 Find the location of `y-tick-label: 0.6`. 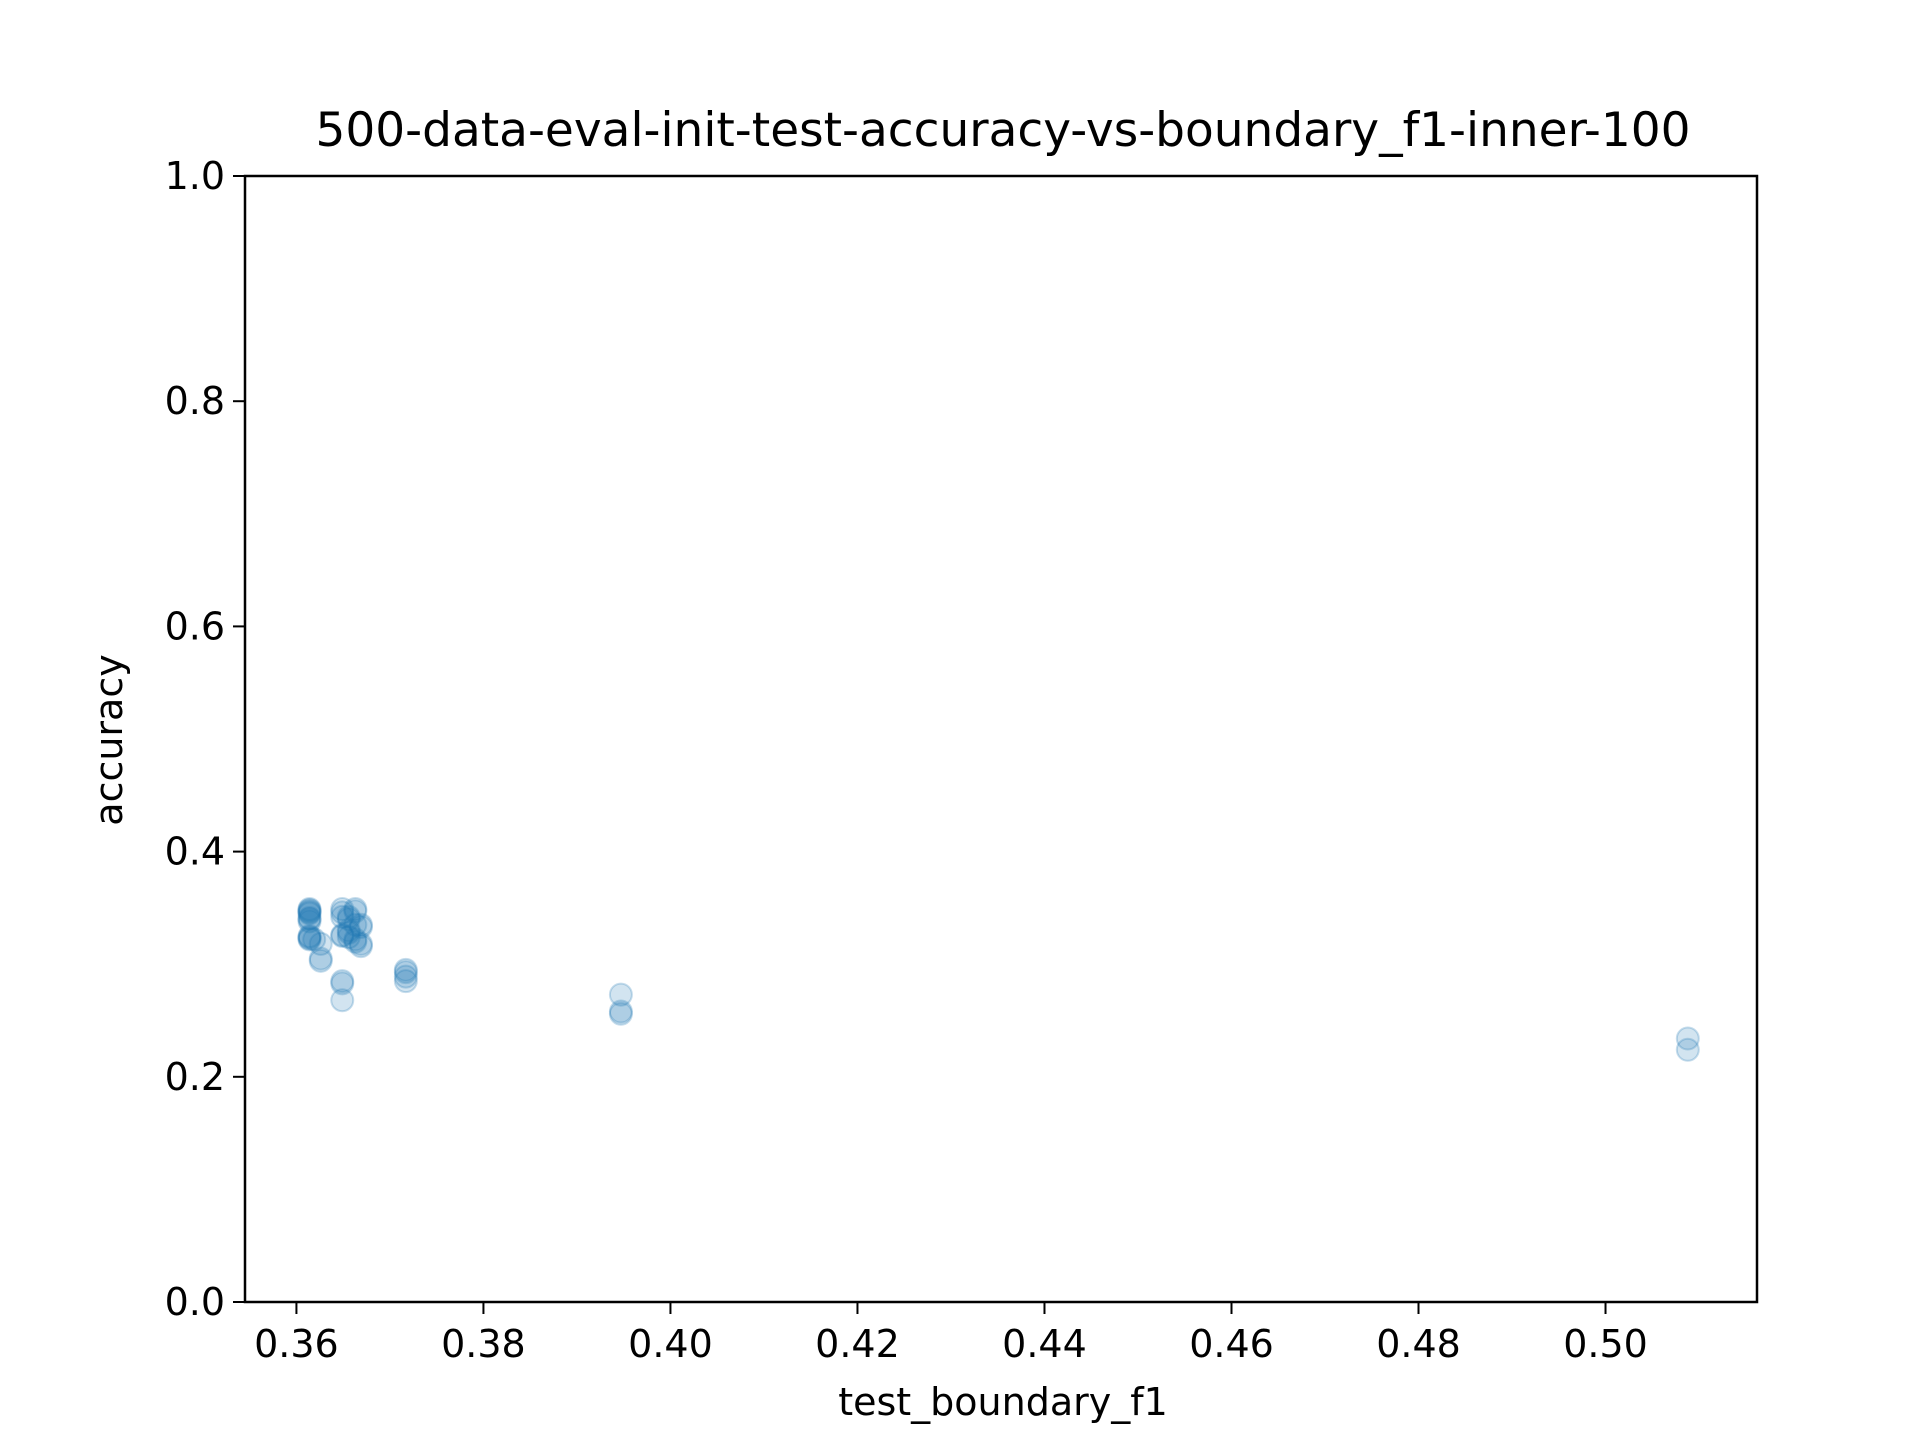

y-tick-label: 0.6 is located at coordinates (195, 626).